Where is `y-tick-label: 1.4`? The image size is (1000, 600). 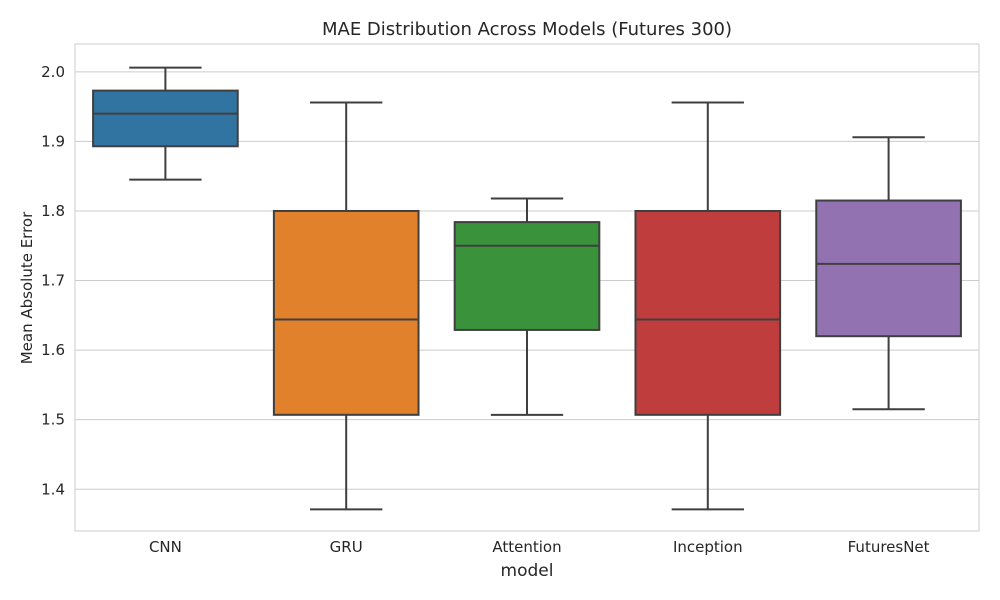 y-tick-label: 1.4 is located at coordinates (53, 489).